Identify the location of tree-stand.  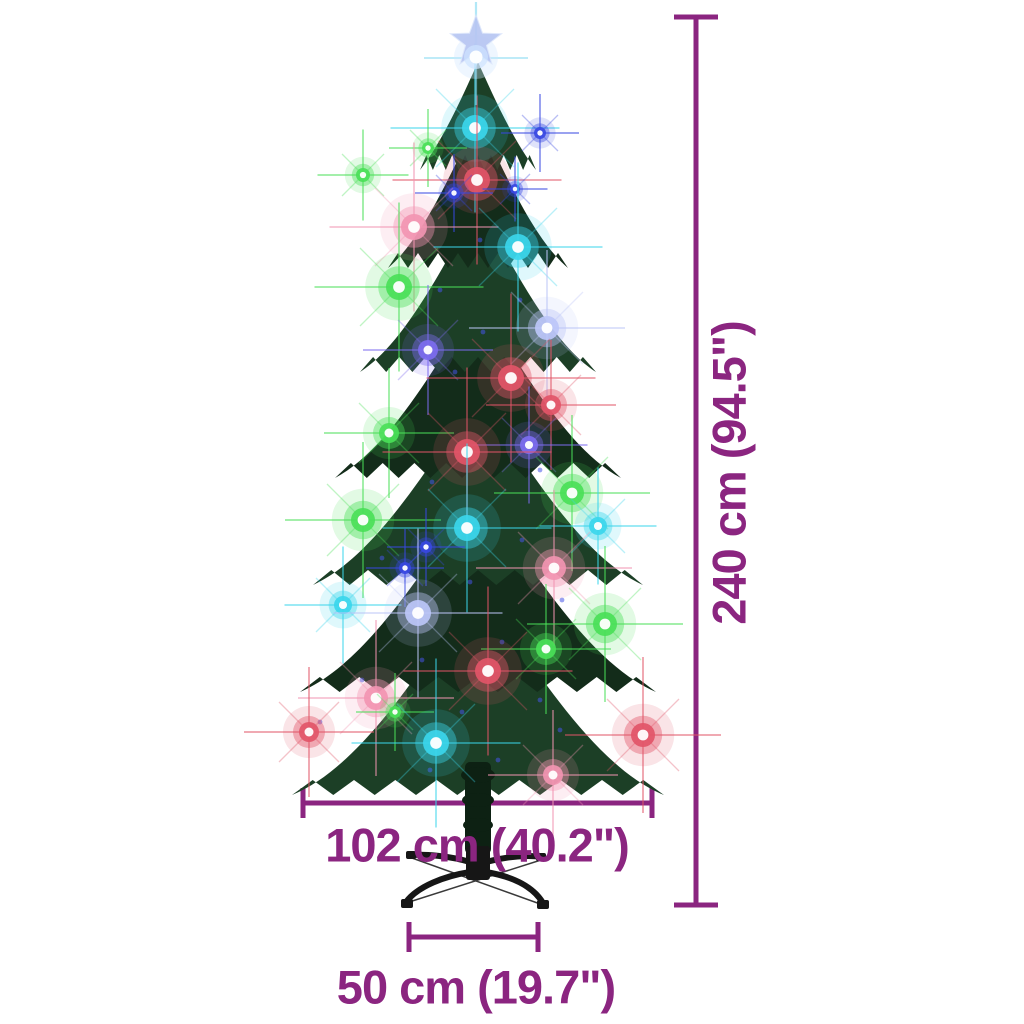
(475, 877).